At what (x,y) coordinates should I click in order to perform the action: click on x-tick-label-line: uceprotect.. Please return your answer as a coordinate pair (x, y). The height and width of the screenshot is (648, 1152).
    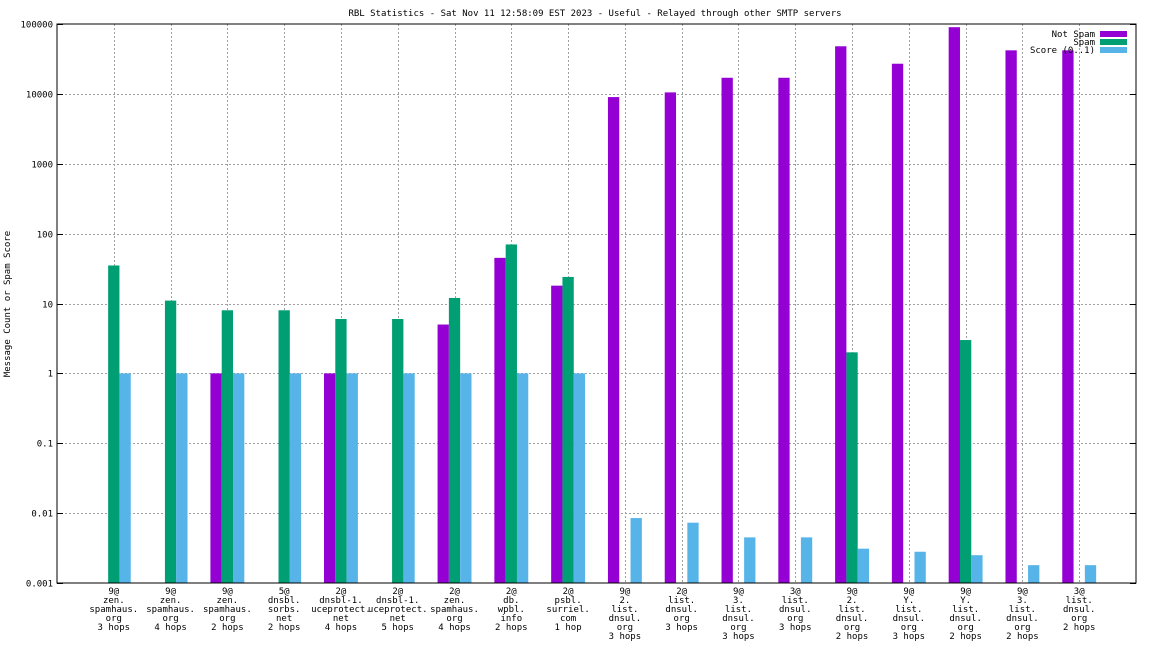
    Looking at the image, I should click on (341, 610).